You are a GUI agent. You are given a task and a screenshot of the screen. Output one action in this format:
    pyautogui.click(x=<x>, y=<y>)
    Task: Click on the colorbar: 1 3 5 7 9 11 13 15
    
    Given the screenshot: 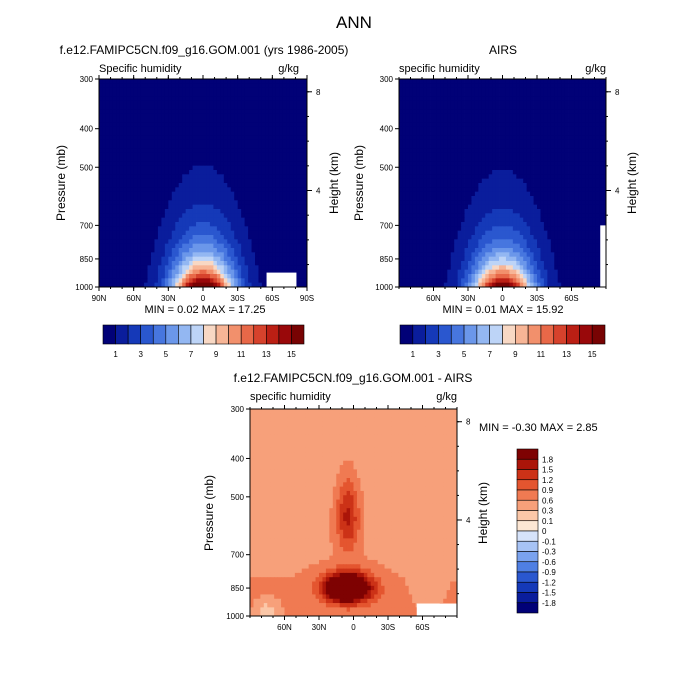 What is the action you would take?
    pyautogui.click(x=203, y=341)
    